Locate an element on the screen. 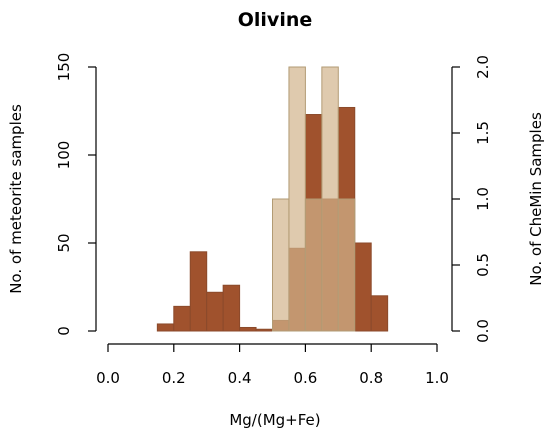 This screenshot has height=438, width=550. x-tick-label: 0.6 is located at coordinates (305, 378).